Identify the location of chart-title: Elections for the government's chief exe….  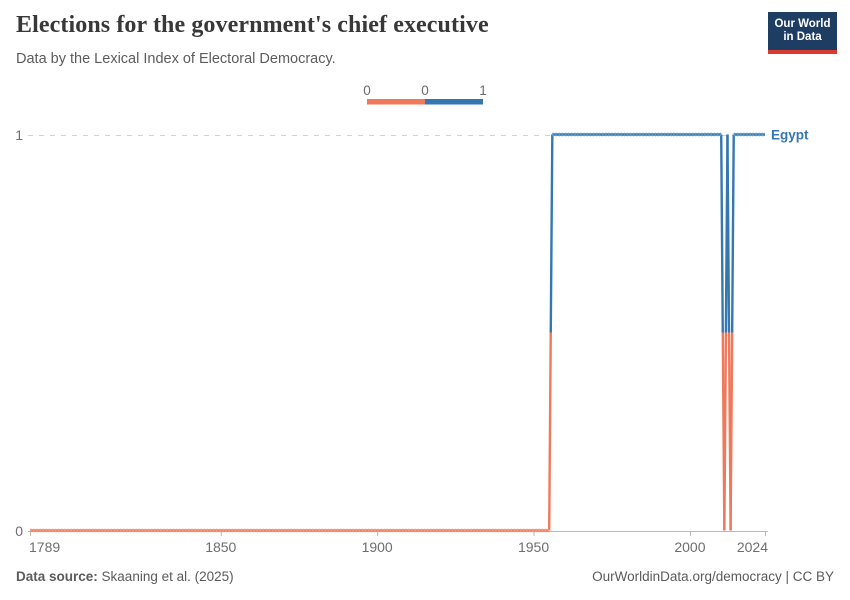
(252, 25).